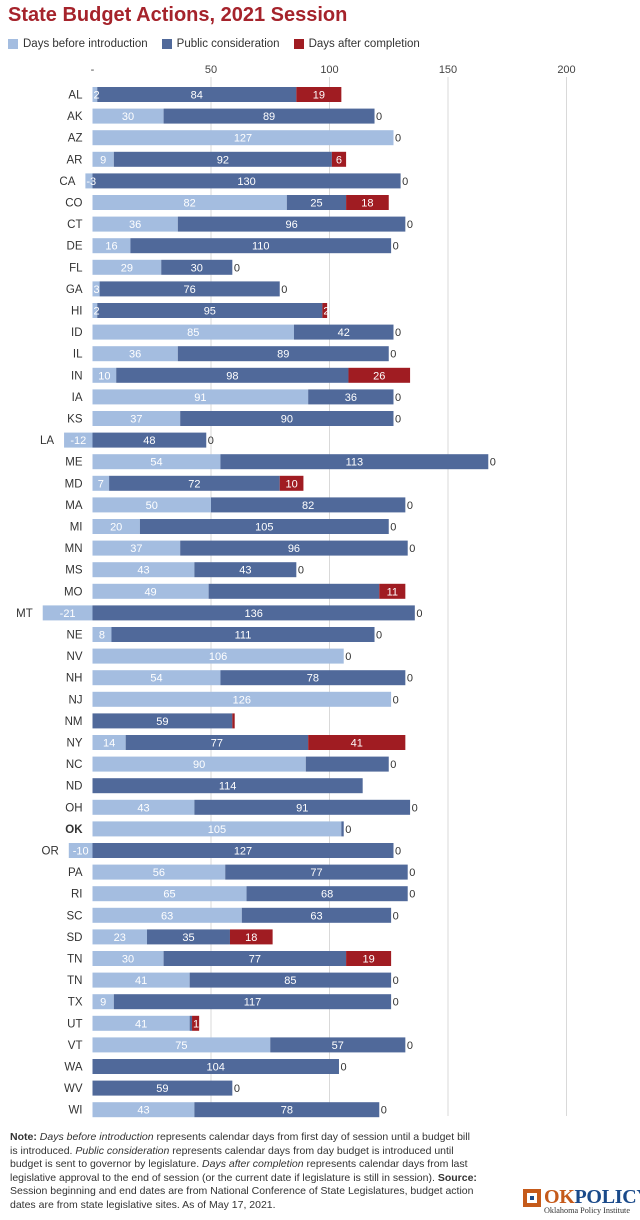  Describe the element at coordinates (77, 895) in the screenshot. I see `category-label: RI` at that location.